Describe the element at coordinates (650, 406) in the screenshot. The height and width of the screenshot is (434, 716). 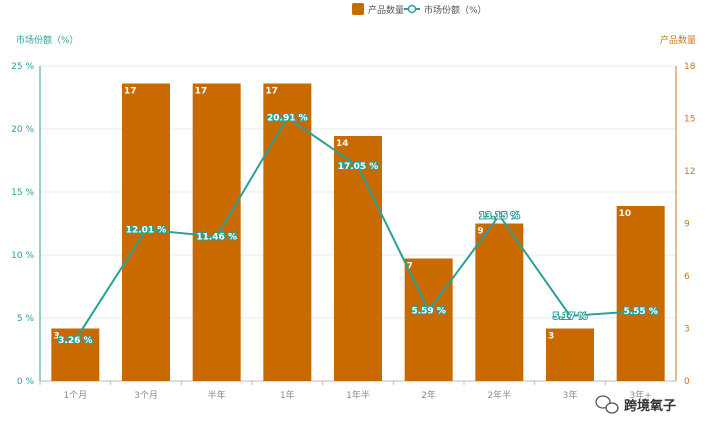
I see `watermark-text: 跨境氧子` at that location.